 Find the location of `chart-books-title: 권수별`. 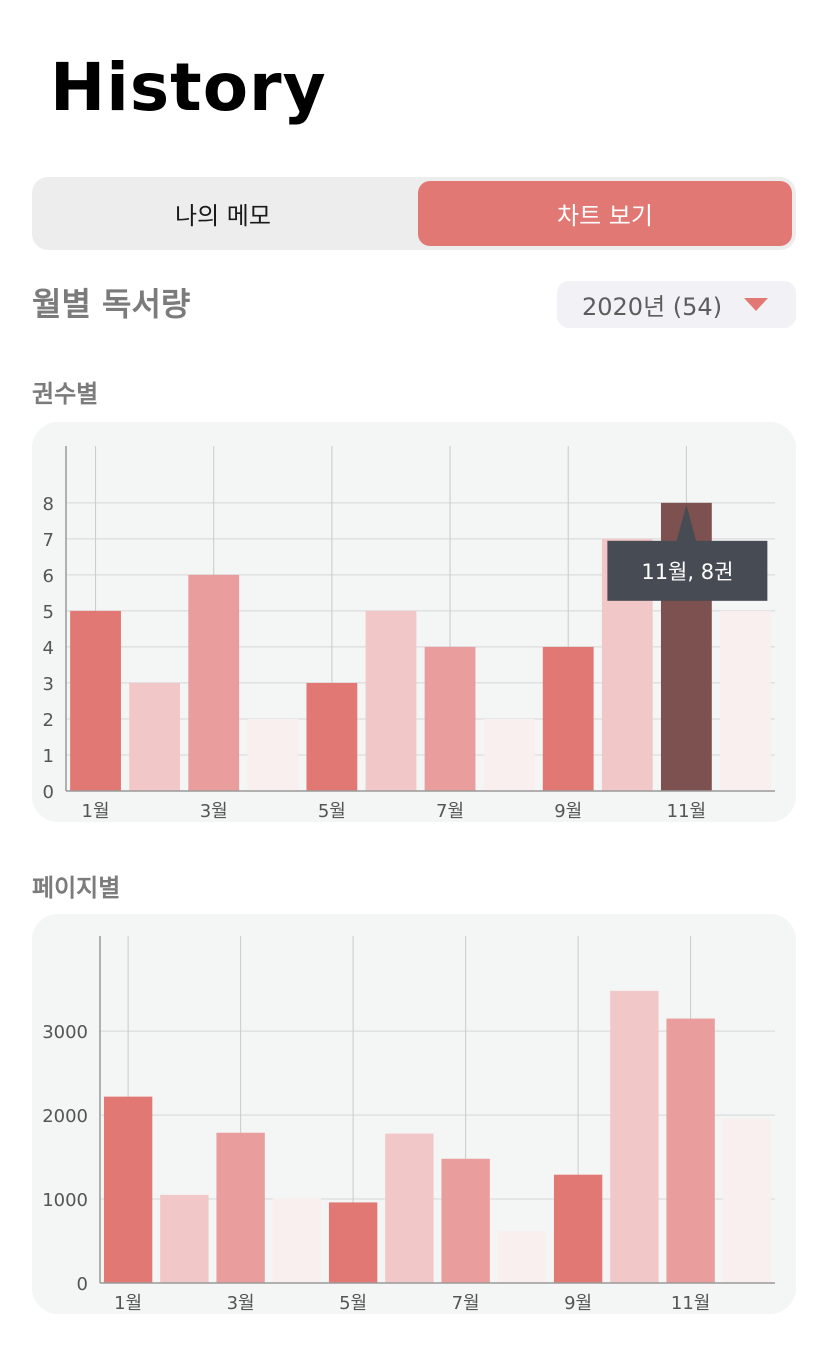

chart-books-title: 권수별 is located at coordinates (65, 394).